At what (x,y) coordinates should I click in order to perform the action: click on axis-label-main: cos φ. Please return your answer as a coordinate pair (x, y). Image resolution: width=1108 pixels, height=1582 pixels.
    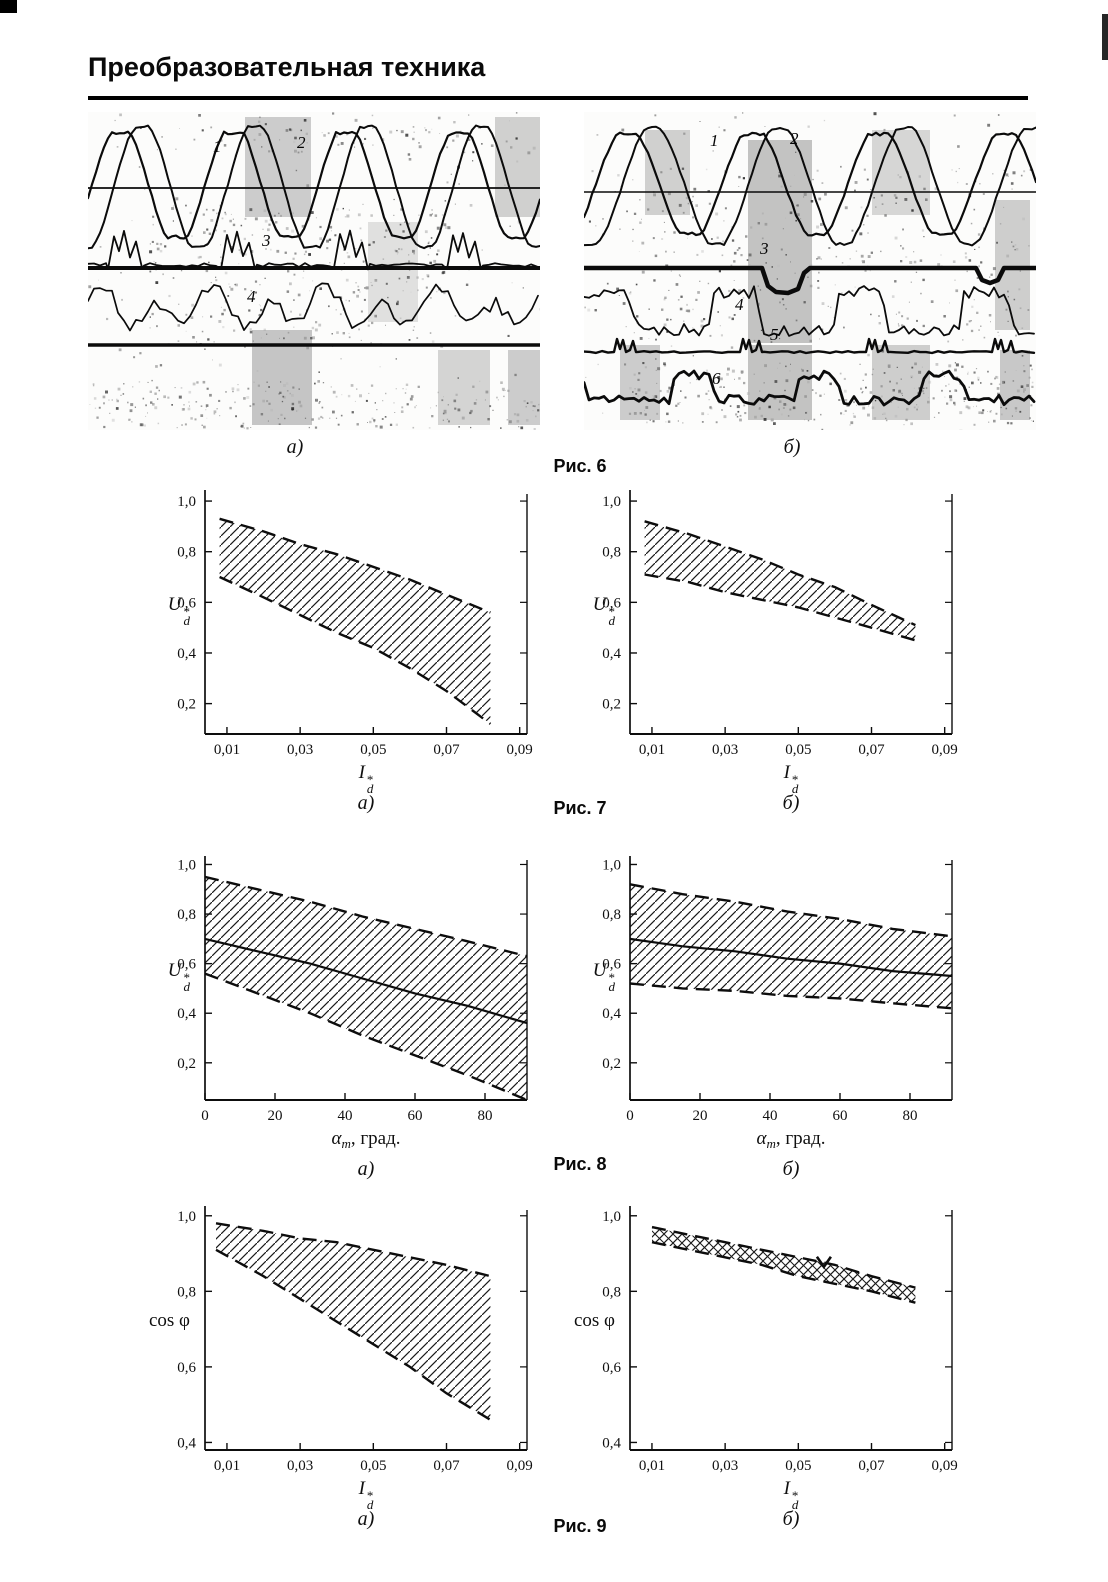
    Looking at the image, I should click on (594, 1320).